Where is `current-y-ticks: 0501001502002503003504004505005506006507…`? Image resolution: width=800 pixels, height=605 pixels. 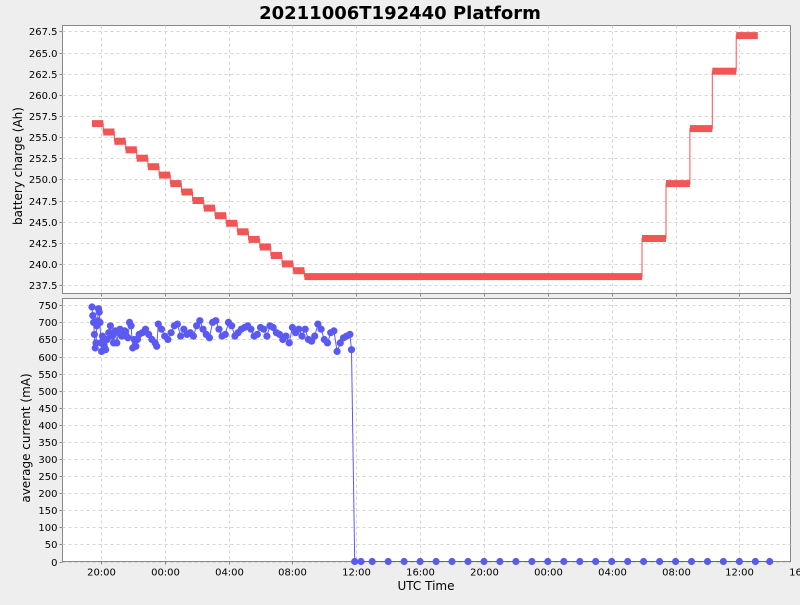 current-y-ticks: 0501001502002503003504004505005506006507… is located at coordinates (50, 435).